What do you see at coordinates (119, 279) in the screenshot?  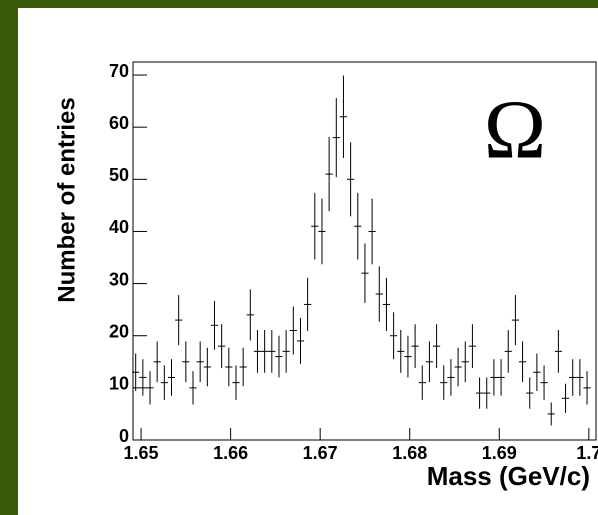 I see `y-tick-label: 30` at bounding box center [119, 279].